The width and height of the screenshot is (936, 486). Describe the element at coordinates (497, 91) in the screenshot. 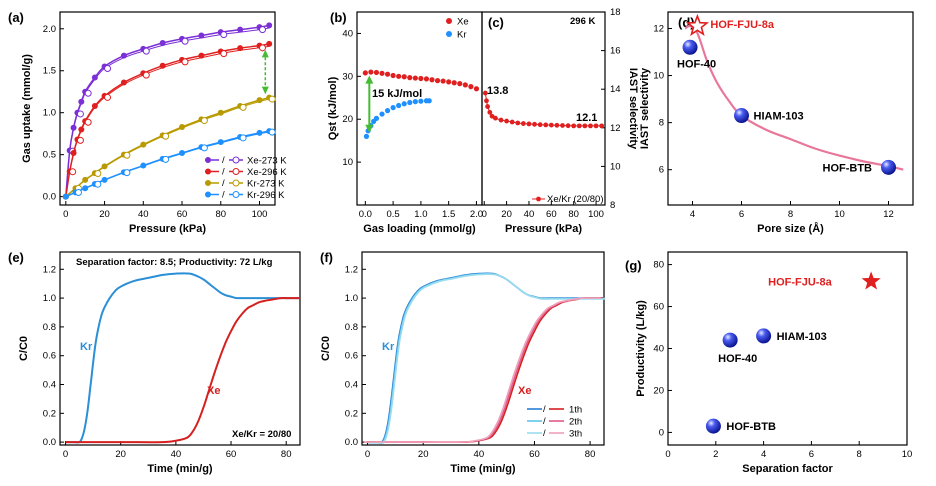

I see `start-selectivity-label: 13.8` at that location.